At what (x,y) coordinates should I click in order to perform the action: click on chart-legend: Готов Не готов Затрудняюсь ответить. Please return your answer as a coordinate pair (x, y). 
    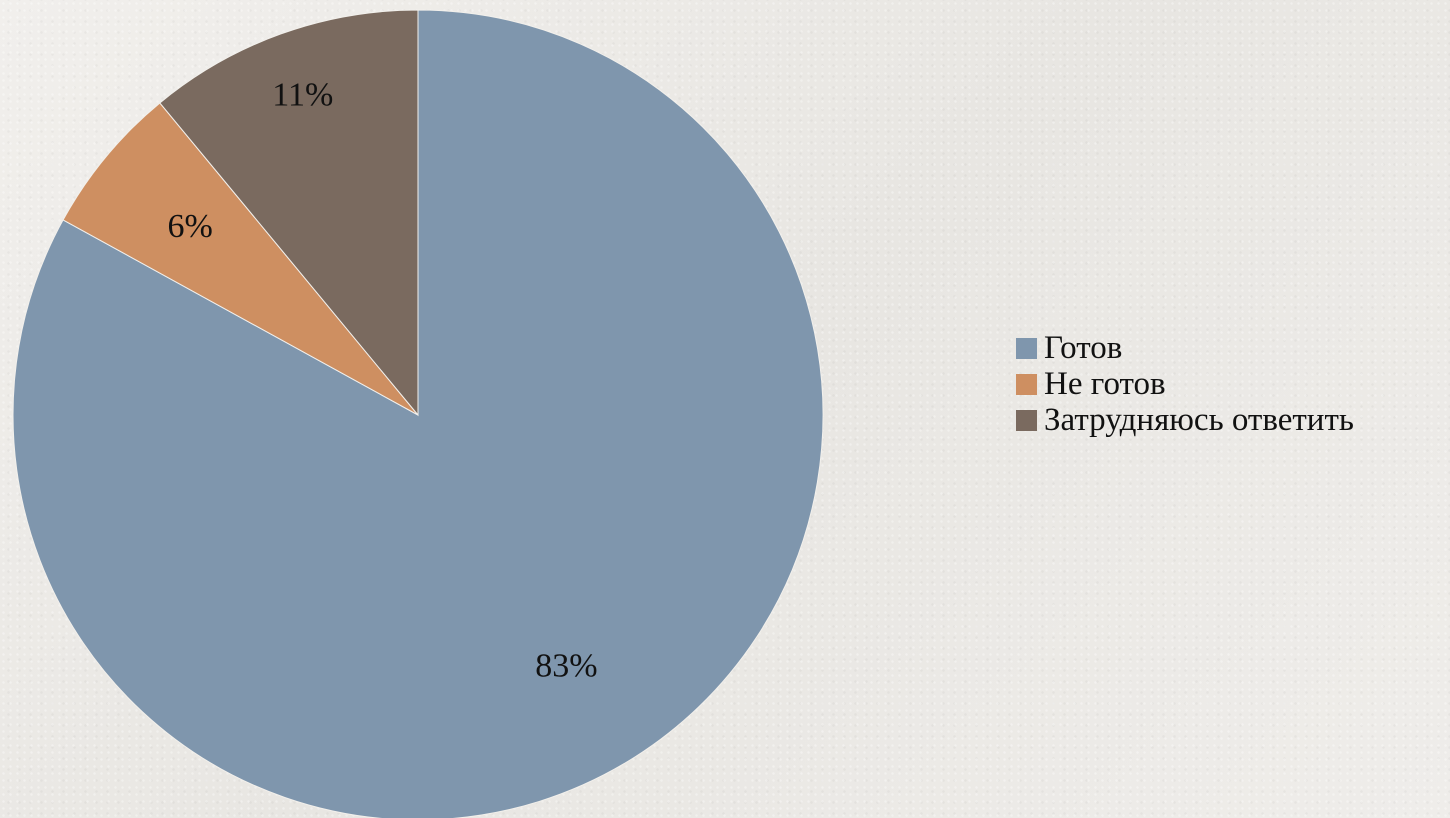
    Looking at the image, I should click on (1231, 384).